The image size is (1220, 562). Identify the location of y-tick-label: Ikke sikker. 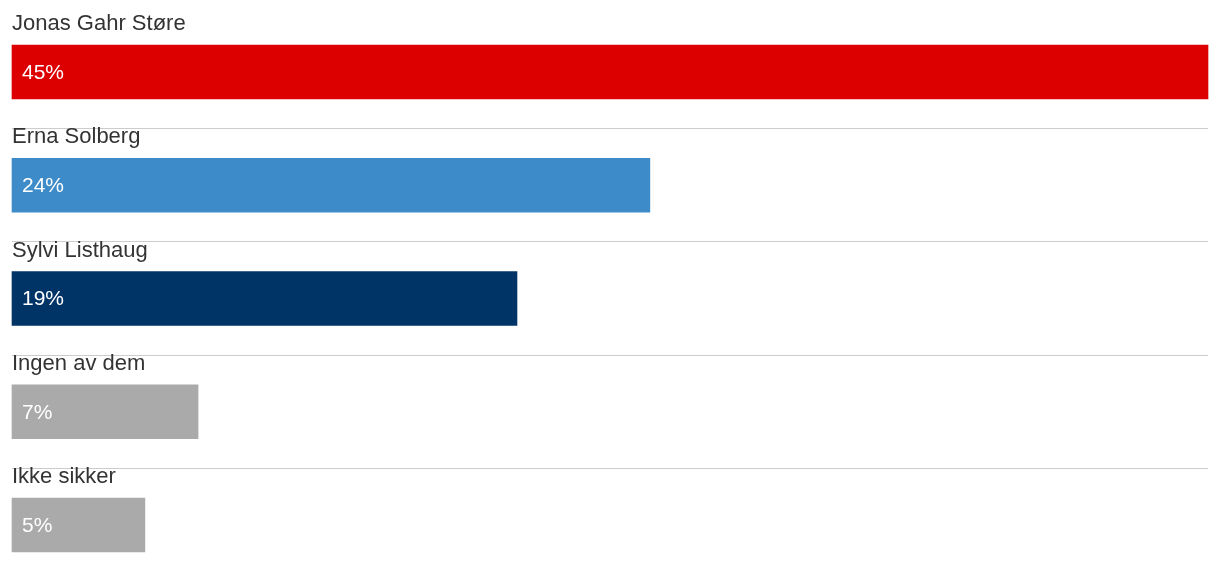
(64, 475).